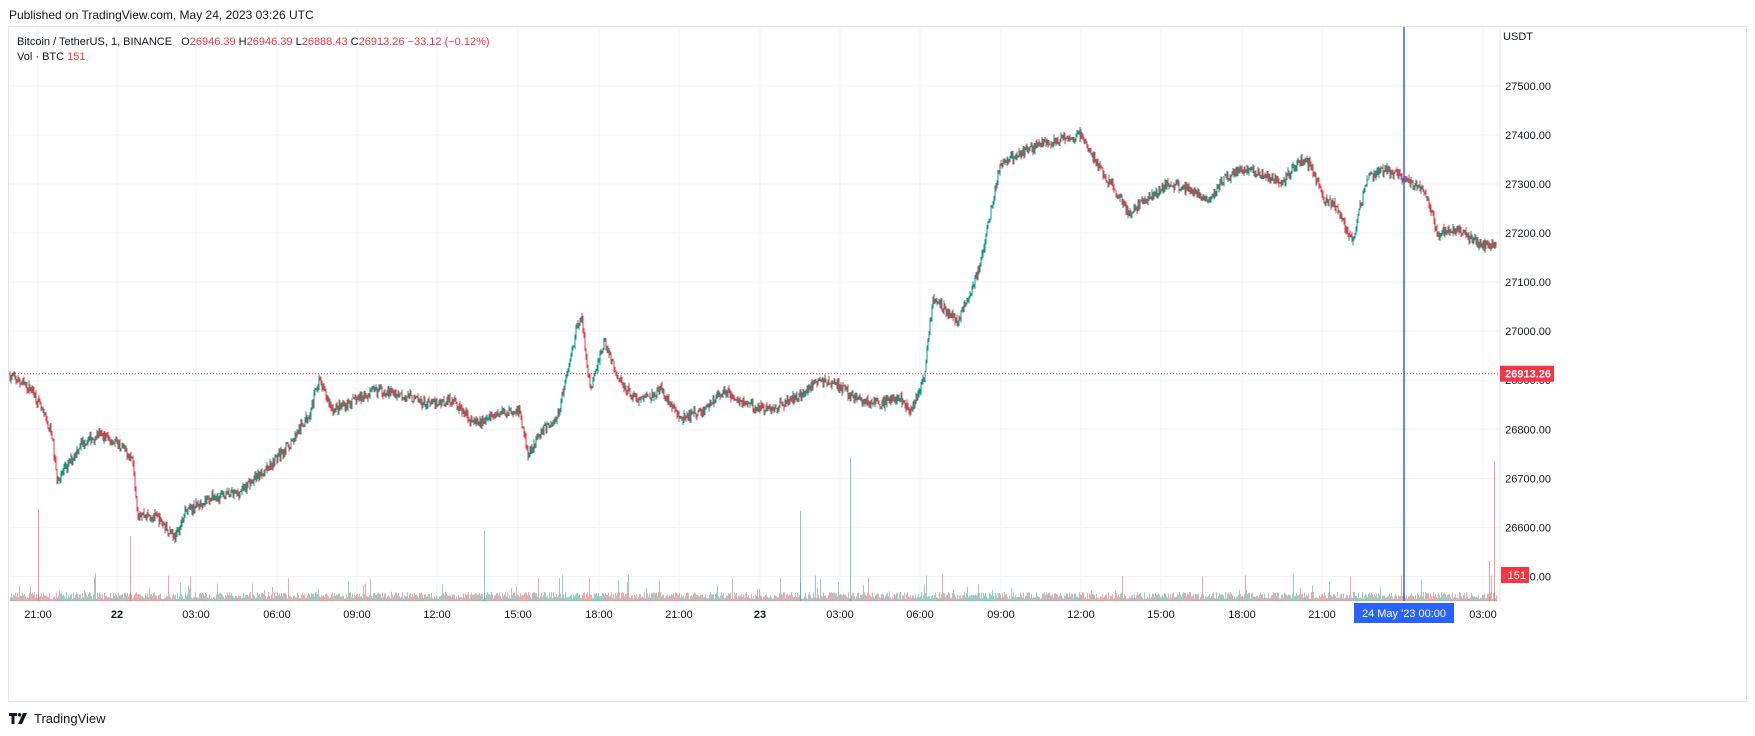  What do you see at coordinates (57, 718) in the screenshot?
I see `tradingview-brand: TradingView` at bounding box center [57, 718].